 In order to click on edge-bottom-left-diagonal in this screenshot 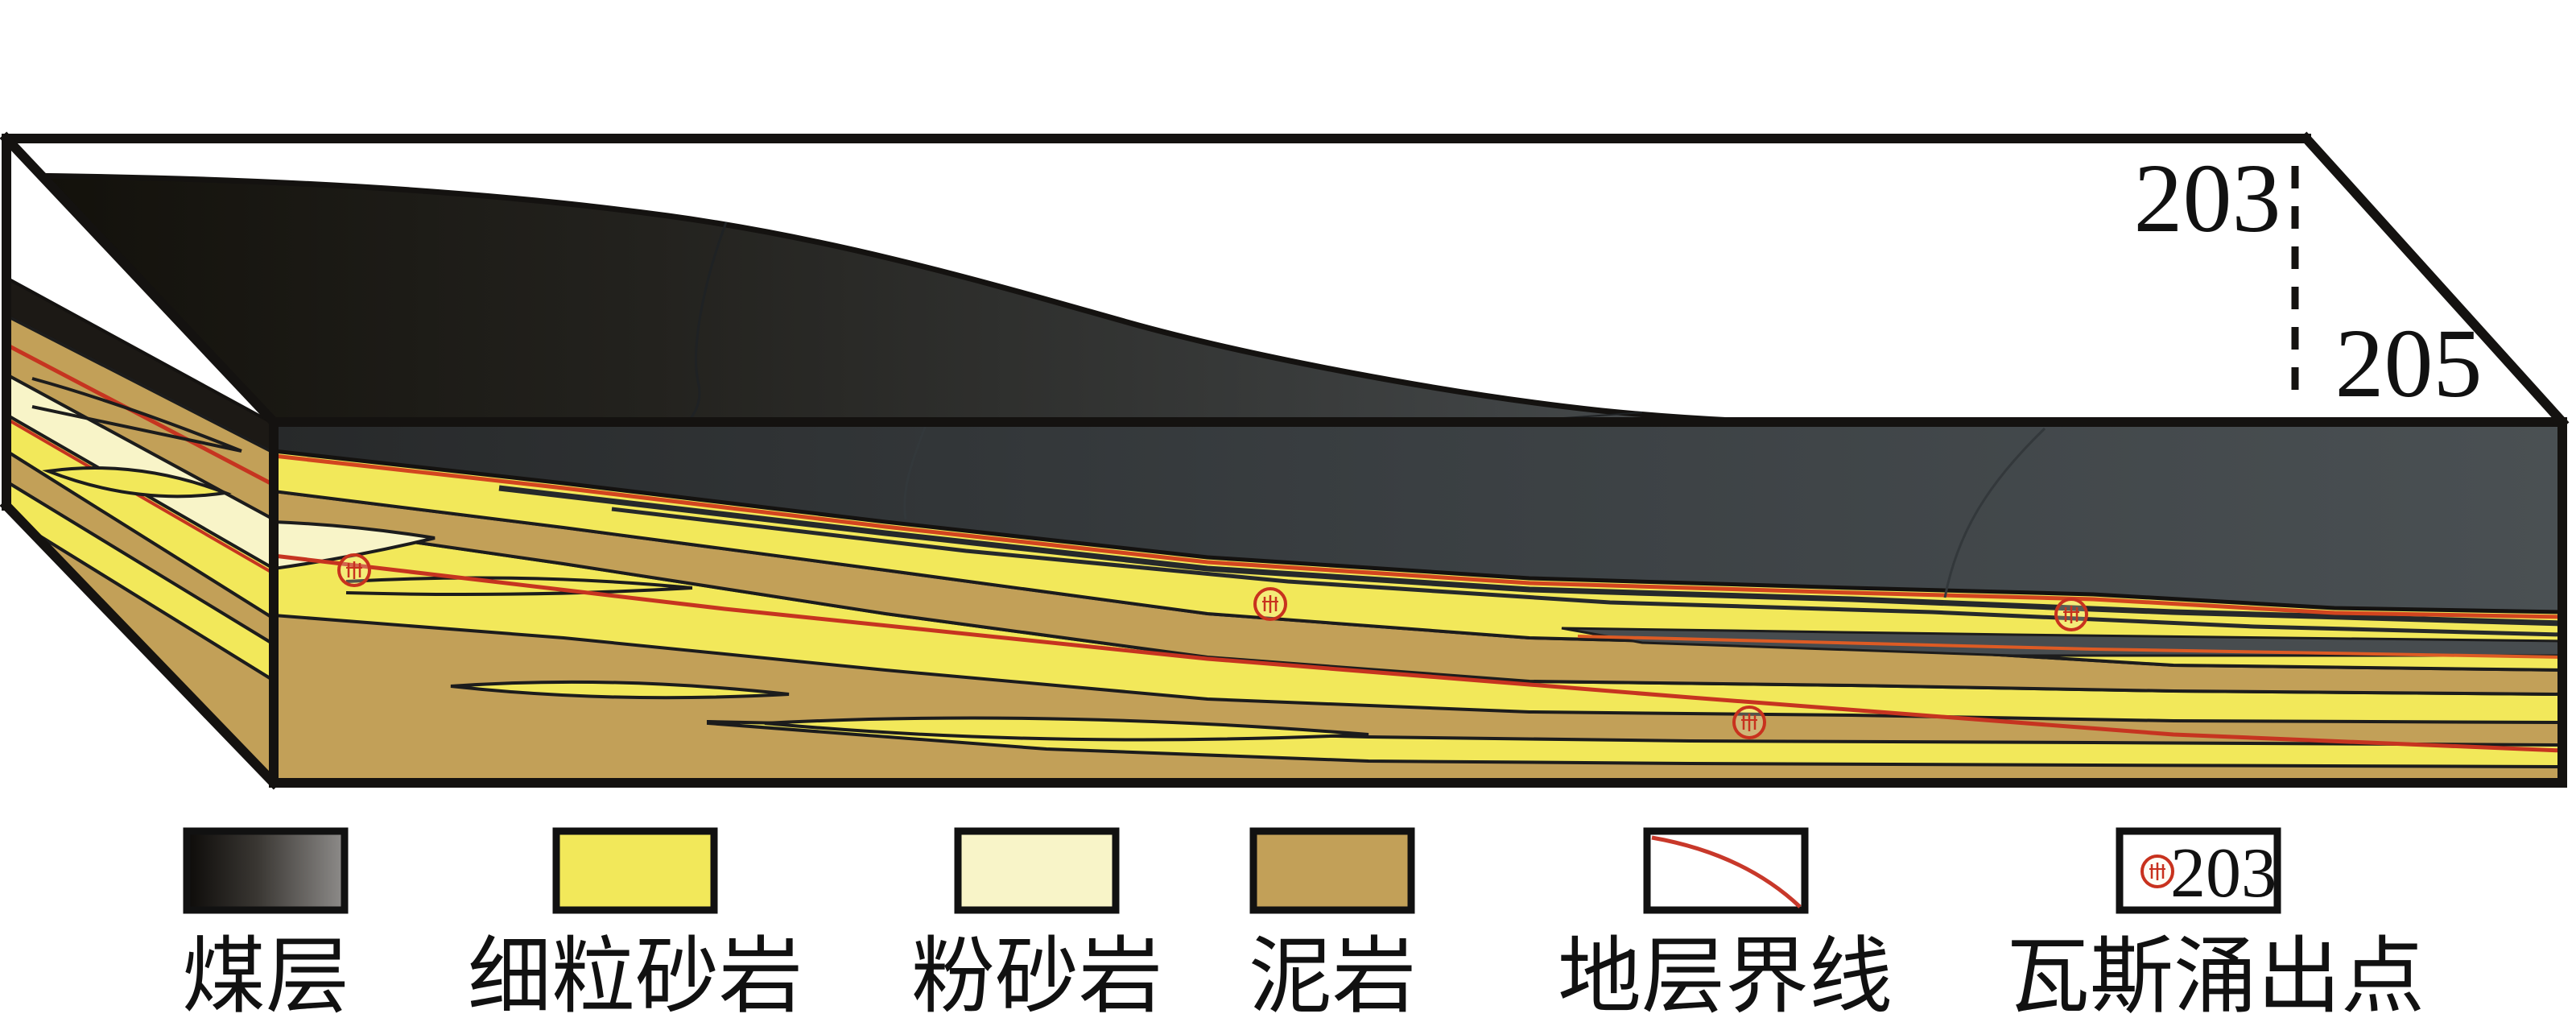, I will do `click(140, 644)`.